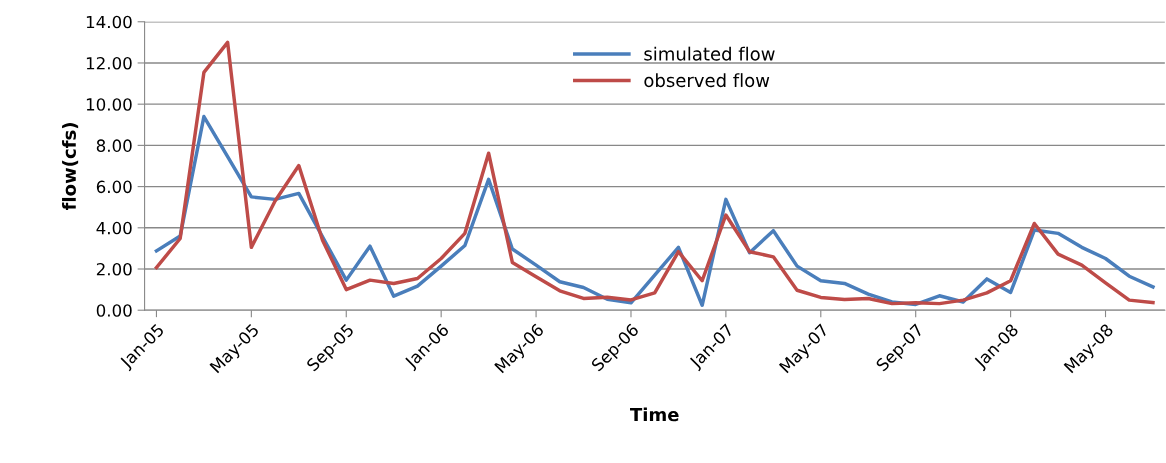  What do you see at coordinates (114, 228) in the screenshot?
I see `y-tick-label: 4.00` at bounding box center [114, 228].